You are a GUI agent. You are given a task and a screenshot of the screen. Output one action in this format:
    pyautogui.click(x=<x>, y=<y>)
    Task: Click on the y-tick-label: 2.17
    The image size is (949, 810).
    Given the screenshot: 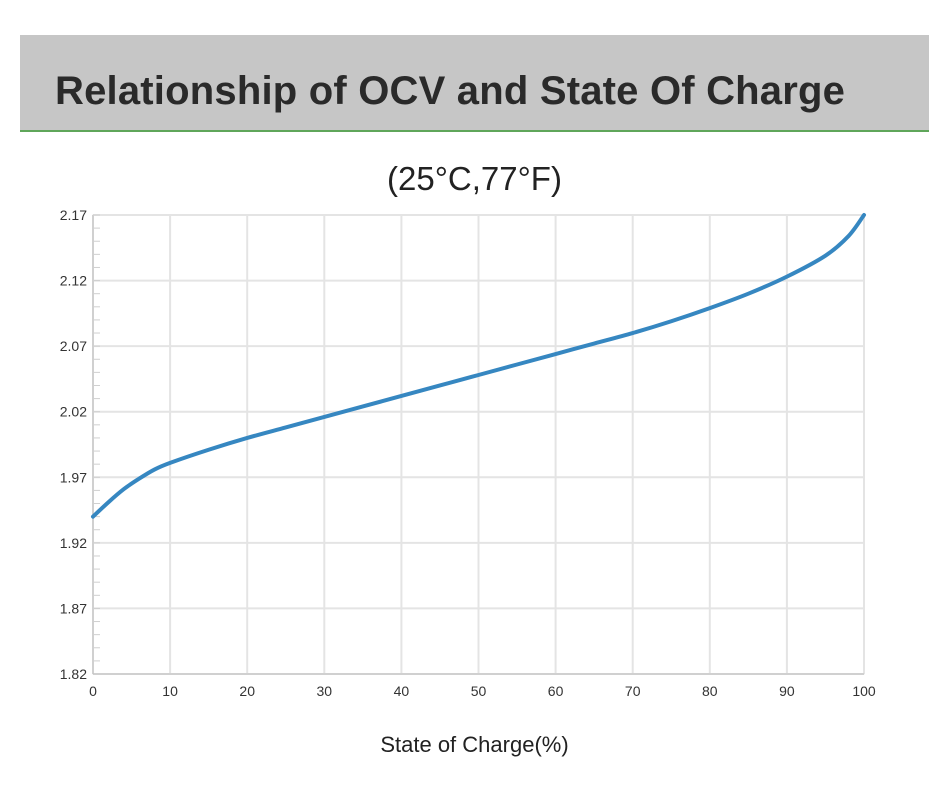 What is the action you would take?
    pyautogui.click(x=73, y=215)
    